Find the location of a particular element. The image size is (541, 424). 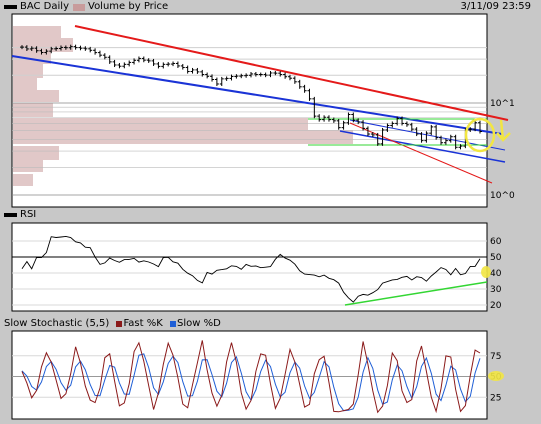

rsi-tick-label: 50 is located at coordinates (496, 258).